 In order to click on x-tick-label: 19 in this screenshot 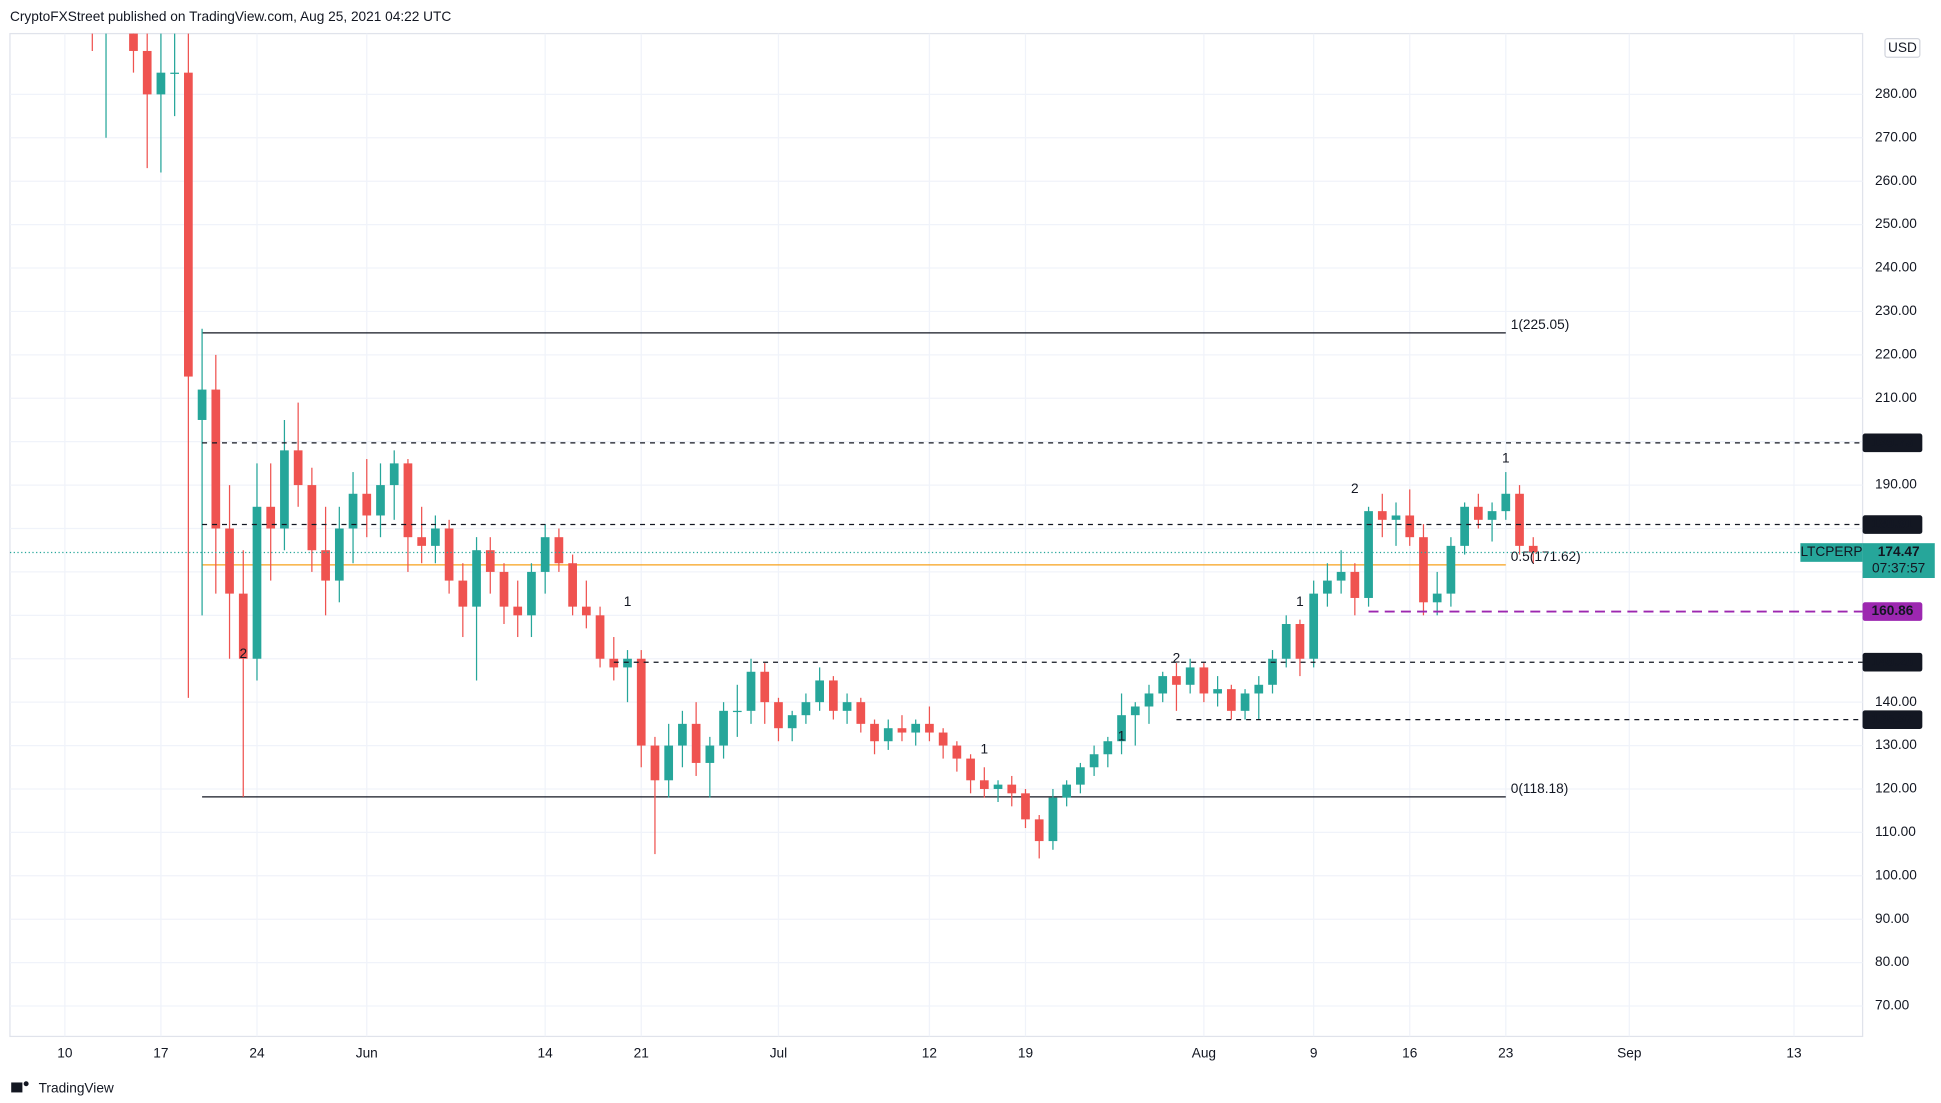, I will do `click(1025, 1052)`.